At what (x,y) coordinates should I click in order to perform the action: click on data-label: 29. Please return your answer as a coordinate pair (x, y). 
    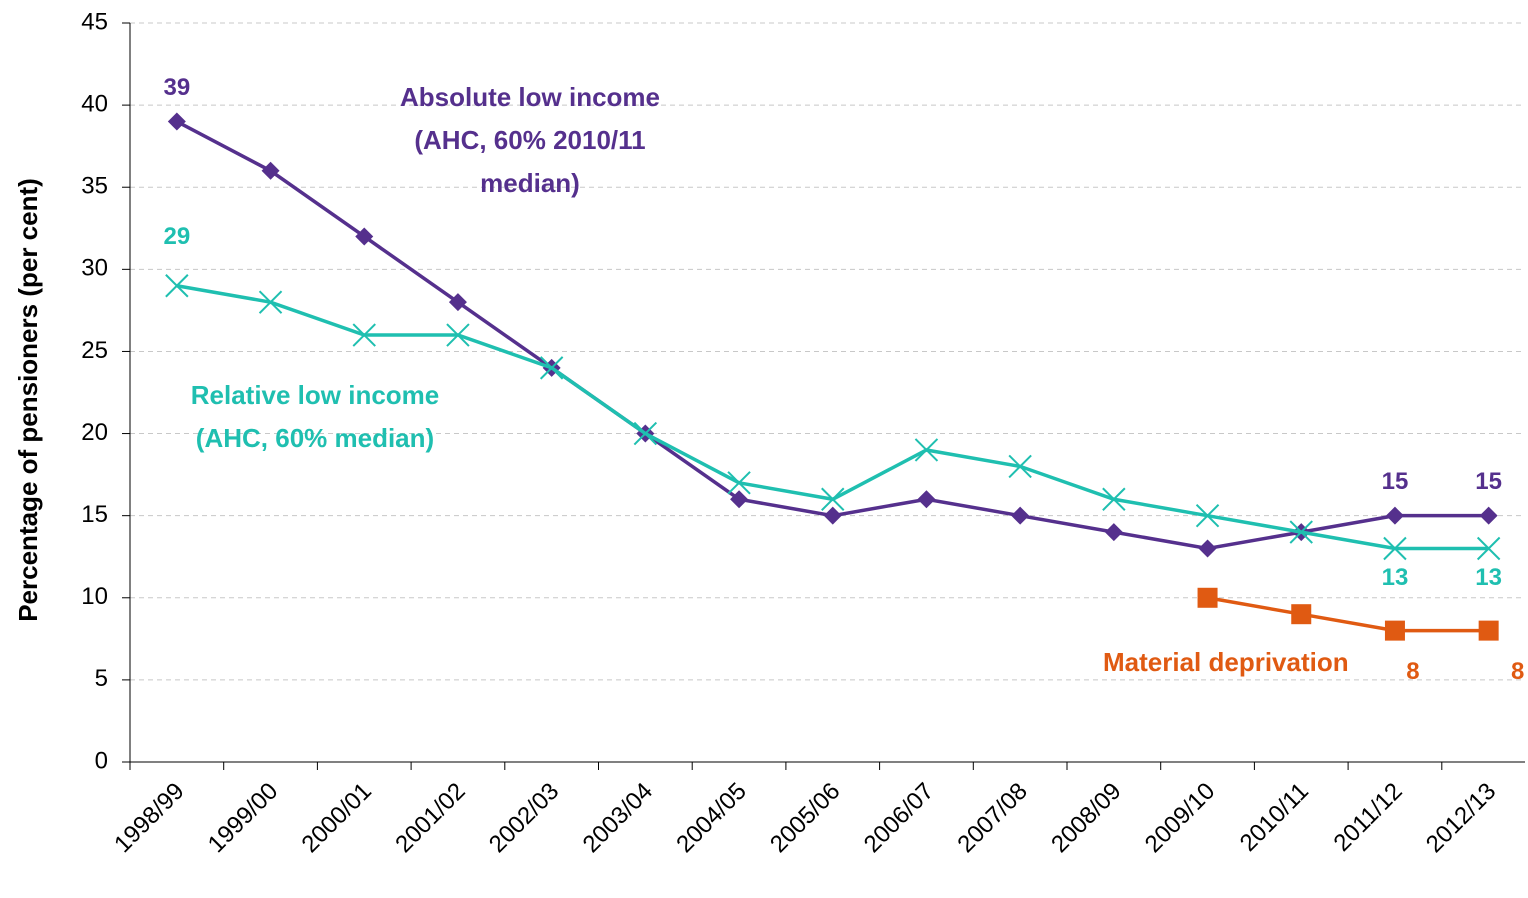
    Looking at the image, I should click on (176, 236).